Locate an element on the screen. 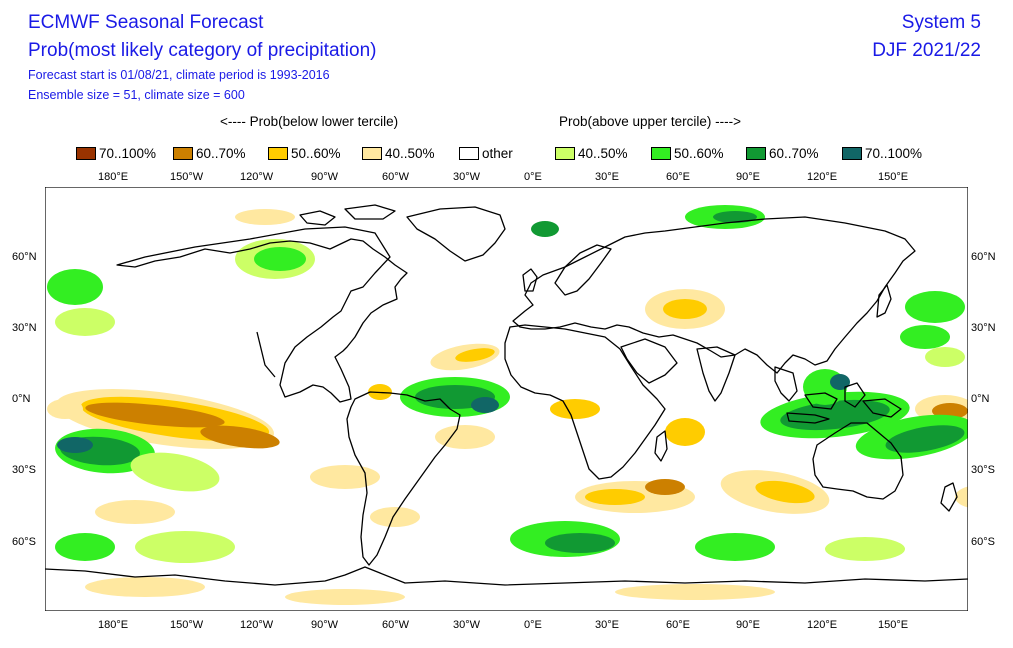  ensemble-info: Ensemble size = 51, climate size = 600 is located at coordinates (136, 95).